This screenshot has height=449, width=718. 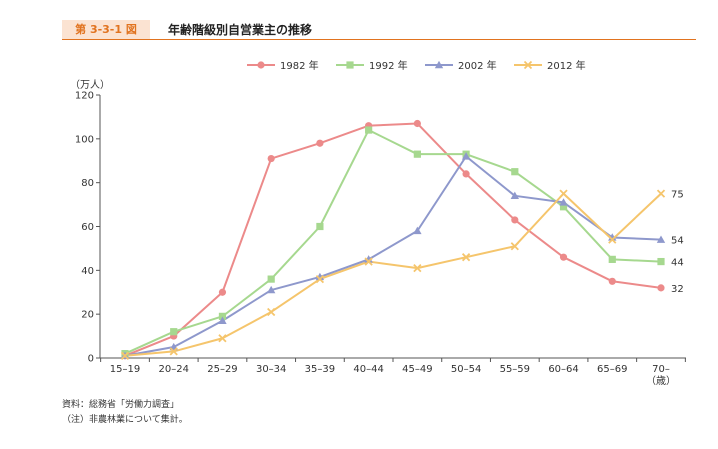 I want to click on x-tick-label: 40–44, so click(x=368, y=369).